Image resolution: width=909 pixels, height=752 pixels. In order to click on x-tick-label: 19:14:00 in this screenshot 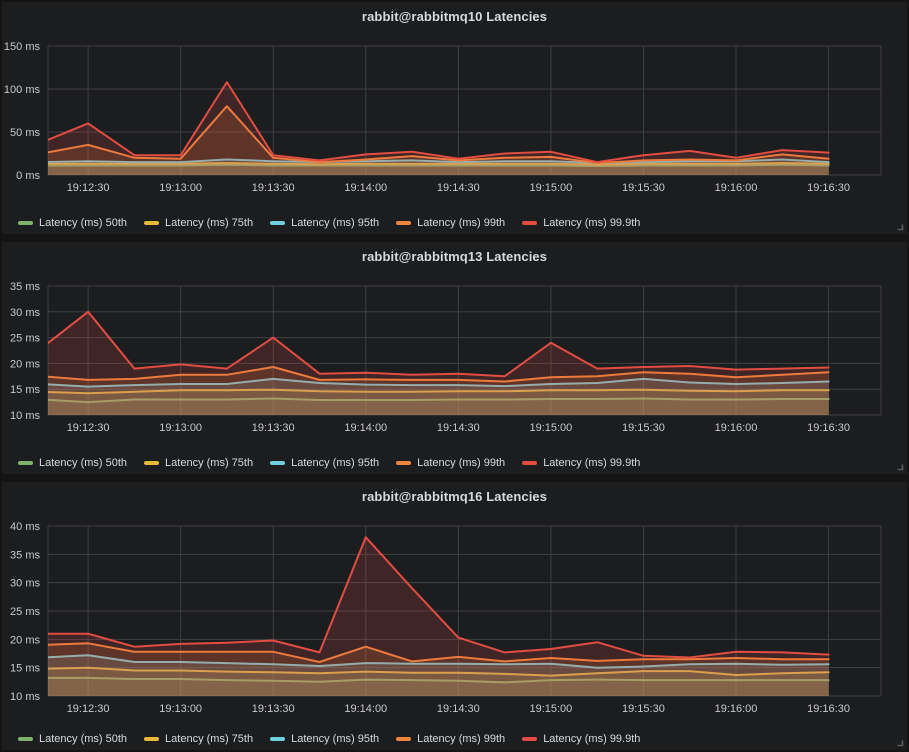, I will do `click(365, 709)`.